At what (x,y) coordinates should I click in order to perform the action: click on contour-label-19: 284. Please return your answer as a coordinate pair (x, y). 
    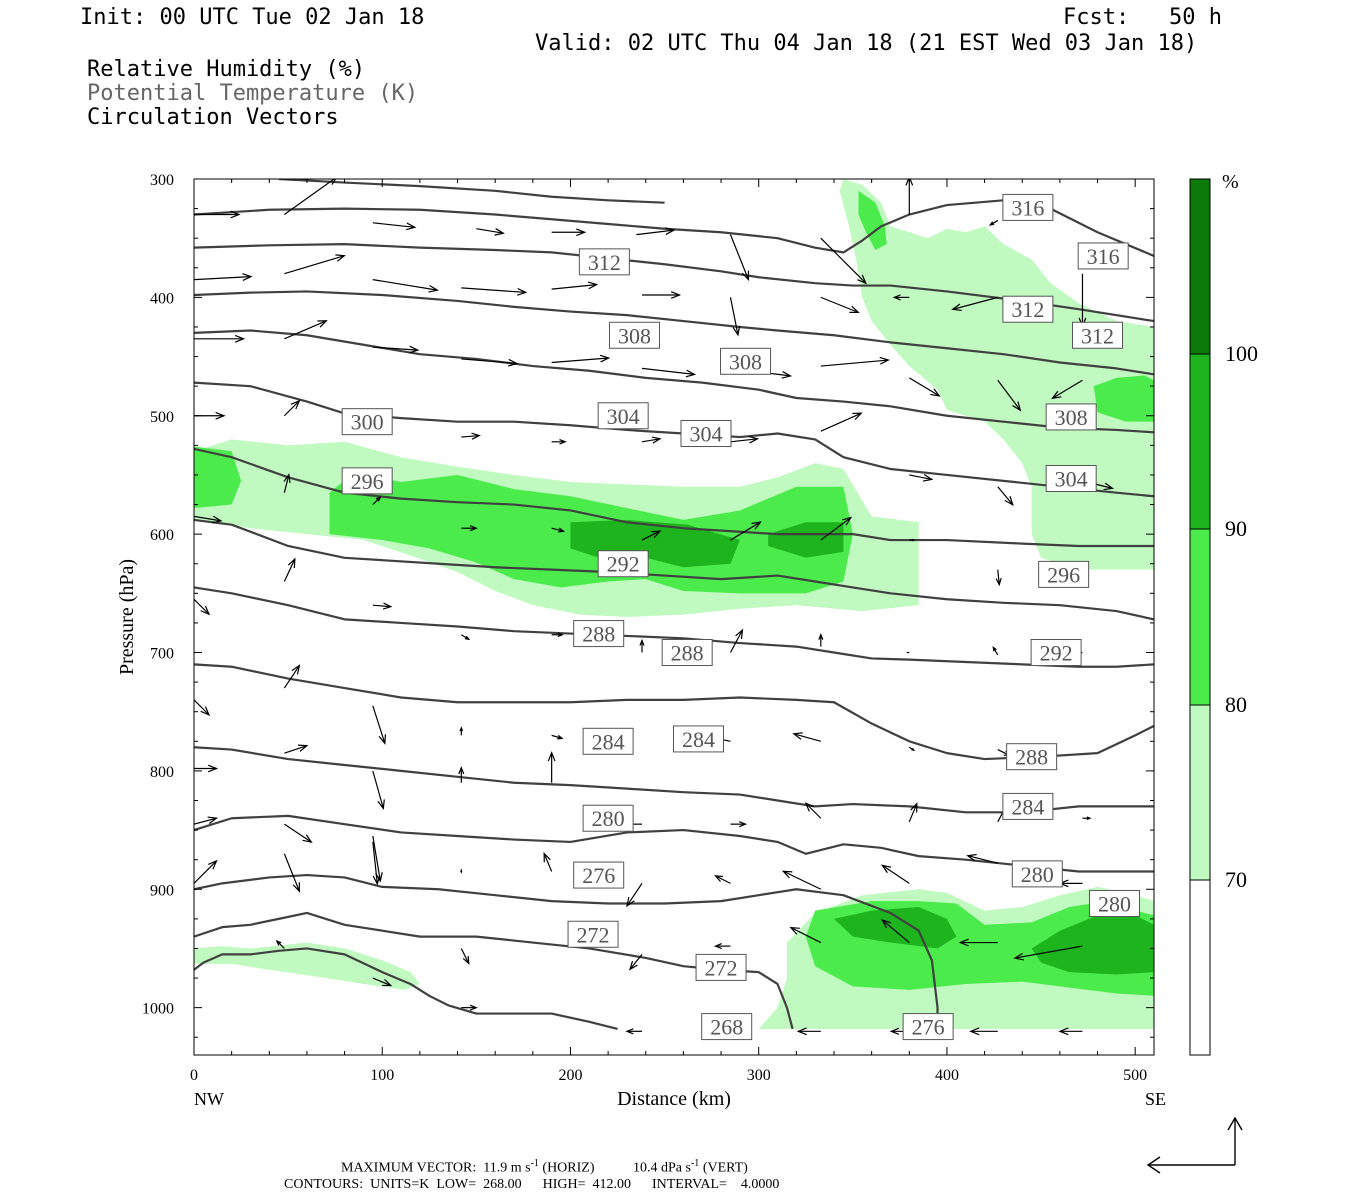
    Looking at the image, I should click on (608, 741).